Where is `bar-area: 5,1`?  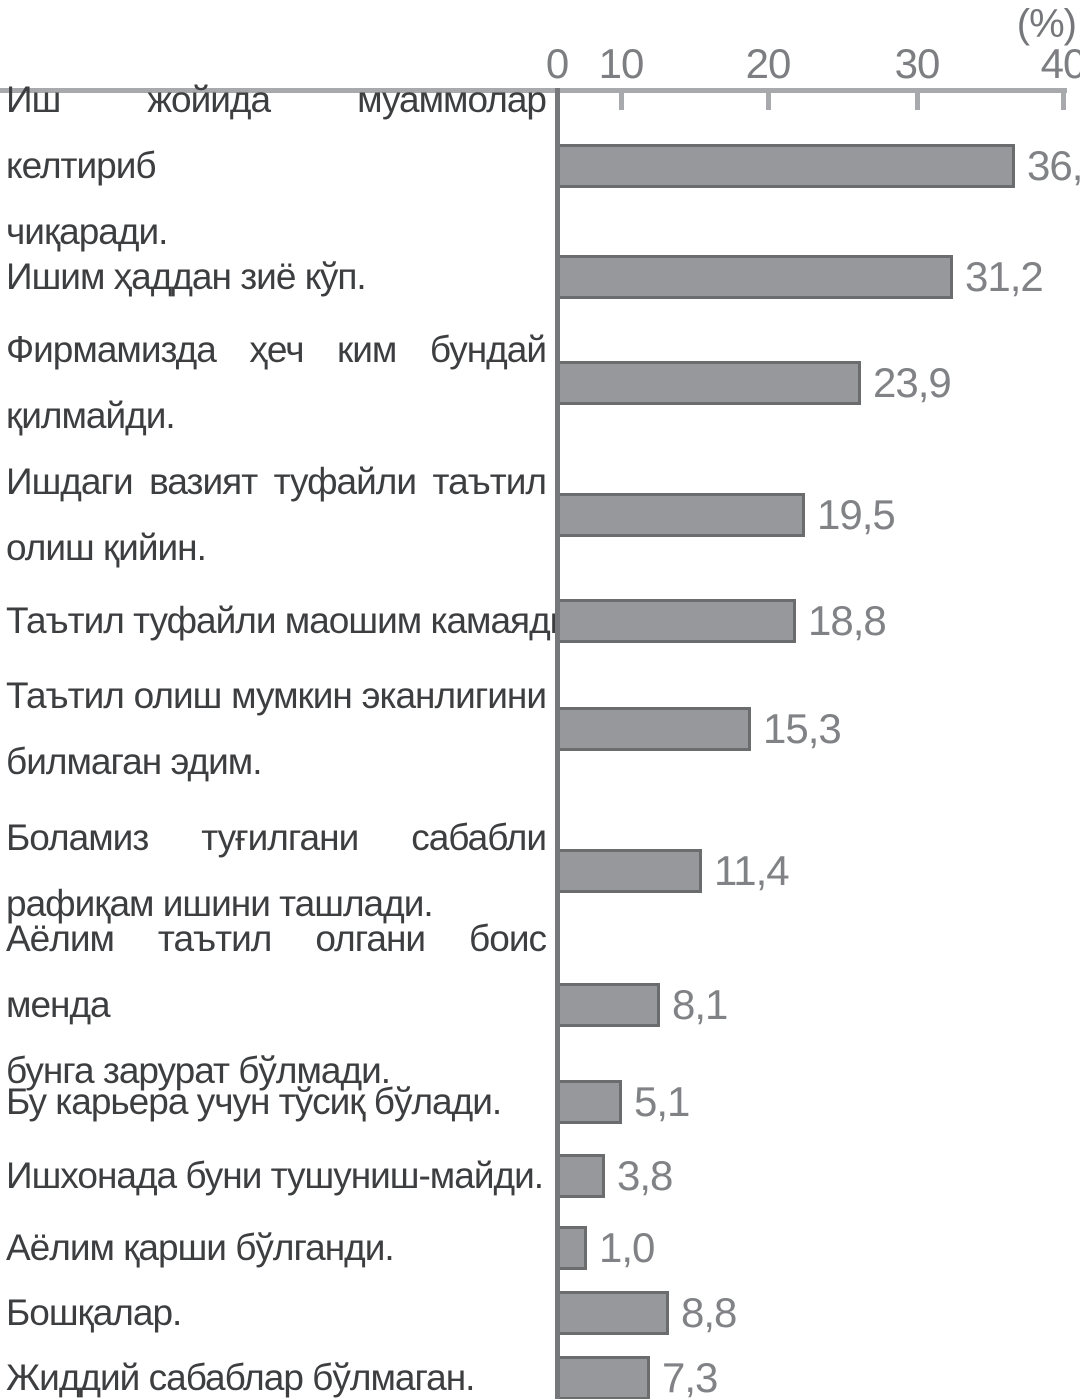 bar-area: 5,1 is located at coordinates (623, 1101).